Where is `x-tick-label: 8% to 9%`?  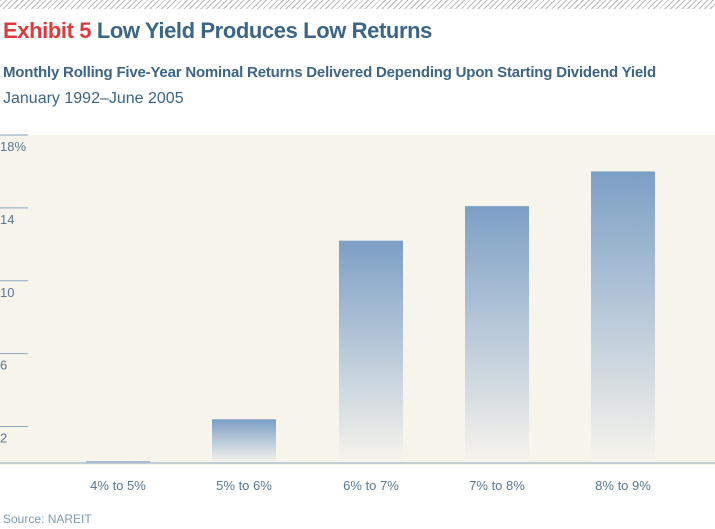
x-tick-label: 8% to 9% is located at coordinates (623, 485).